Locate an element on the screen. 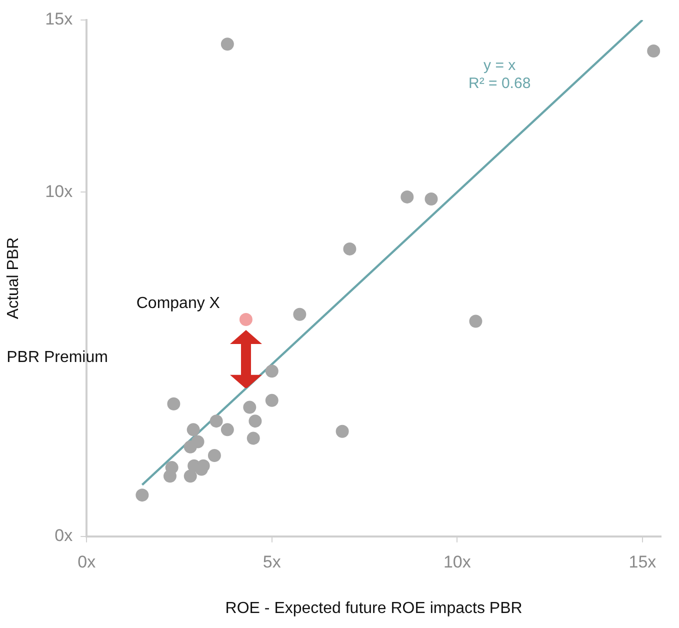  x-tick-label: 0x is located at coordinates (87, 562).